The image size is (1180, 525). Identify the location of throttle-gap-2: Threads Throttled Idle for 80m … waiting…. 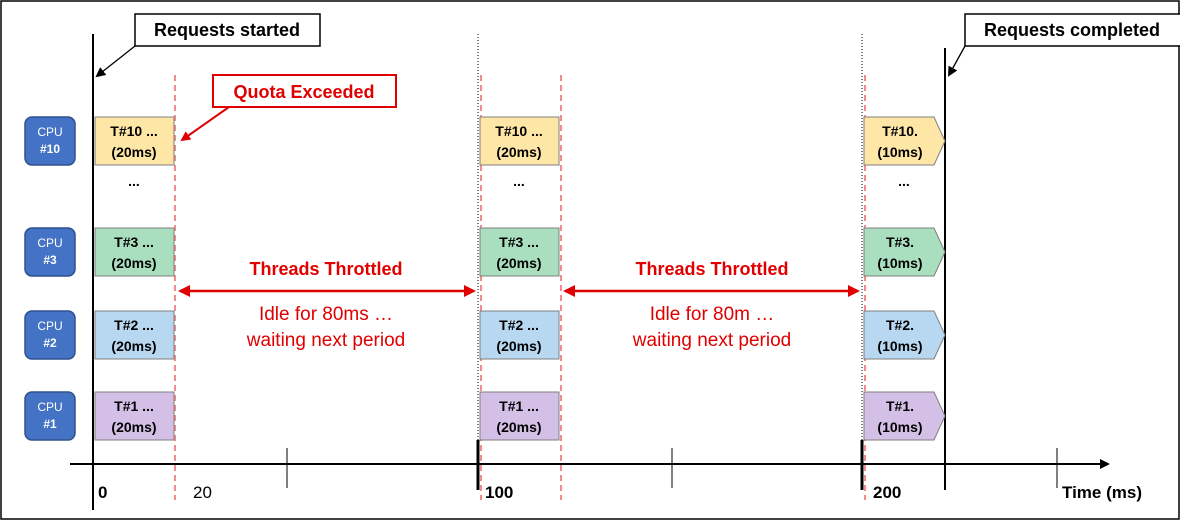
(711, 305).